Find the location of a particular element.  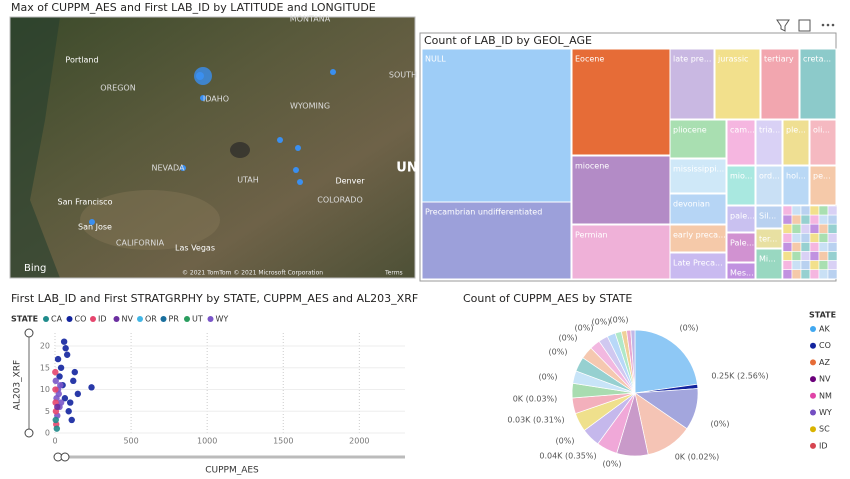

visual-header is located at coordinates (805, 25).